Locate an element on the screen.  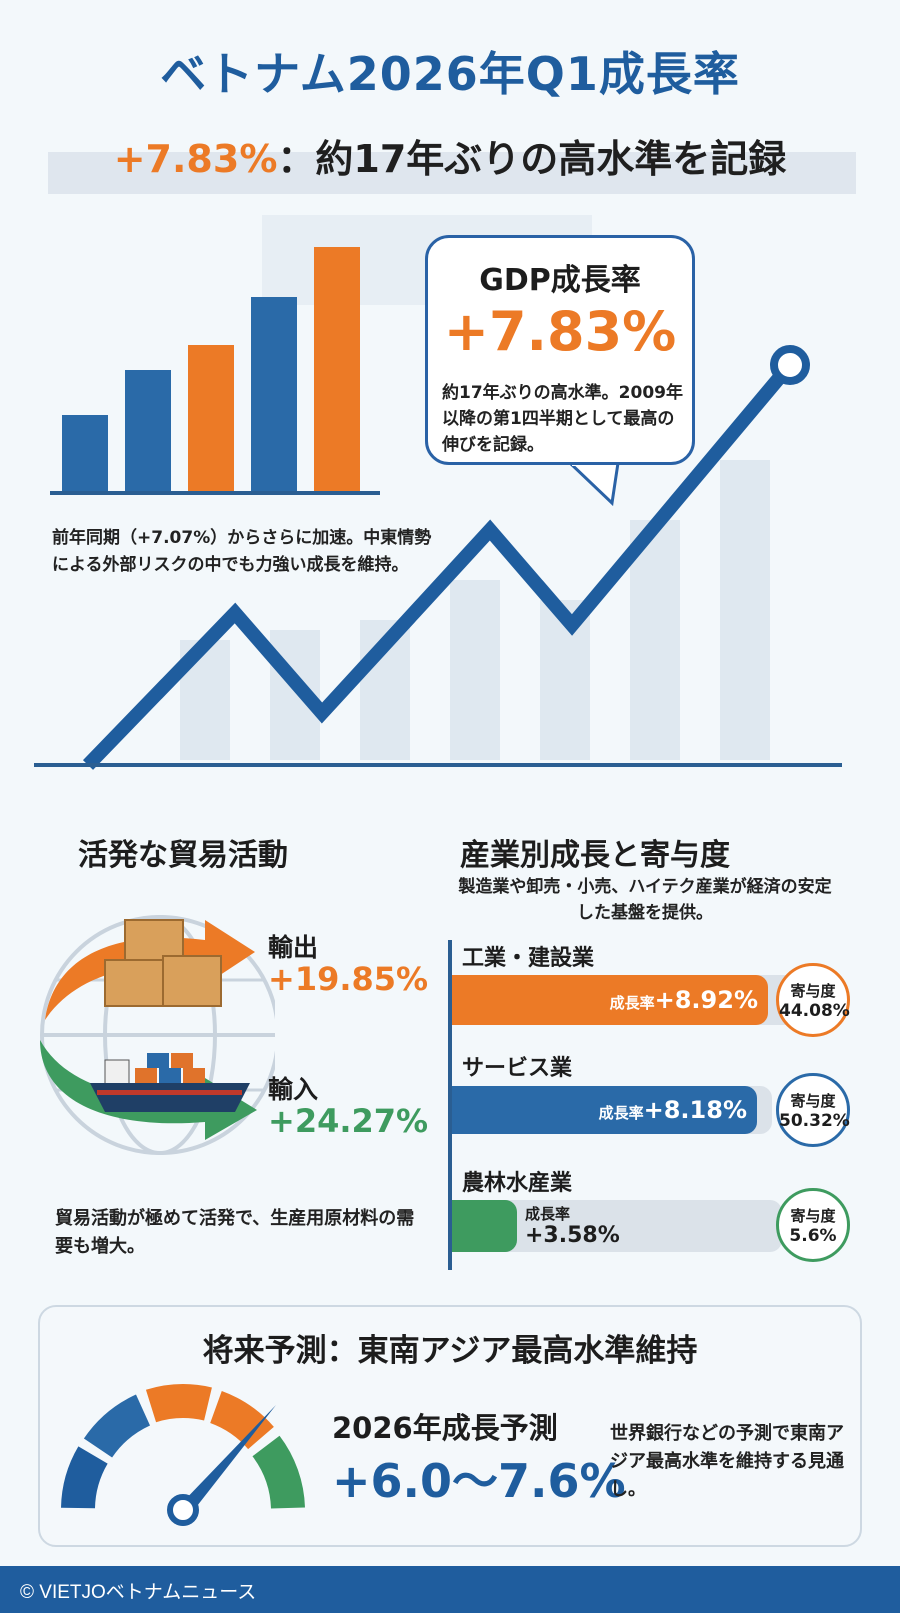
agri-growth-text: 成長率 +3.58% is located at coordinates (572, 1225).